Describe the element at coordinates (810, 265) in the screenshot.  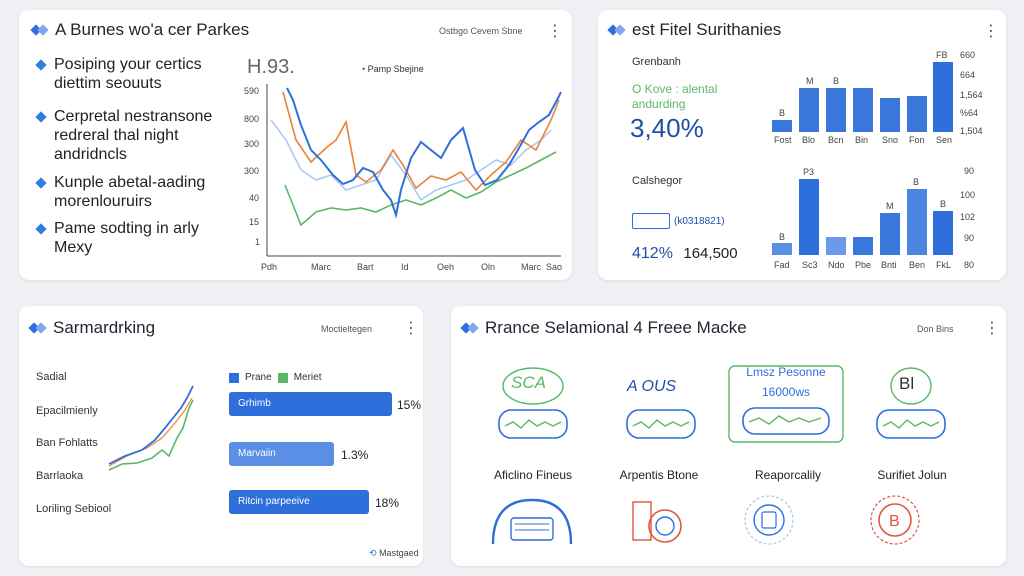
I see `x-tick: Sc3` at that location.